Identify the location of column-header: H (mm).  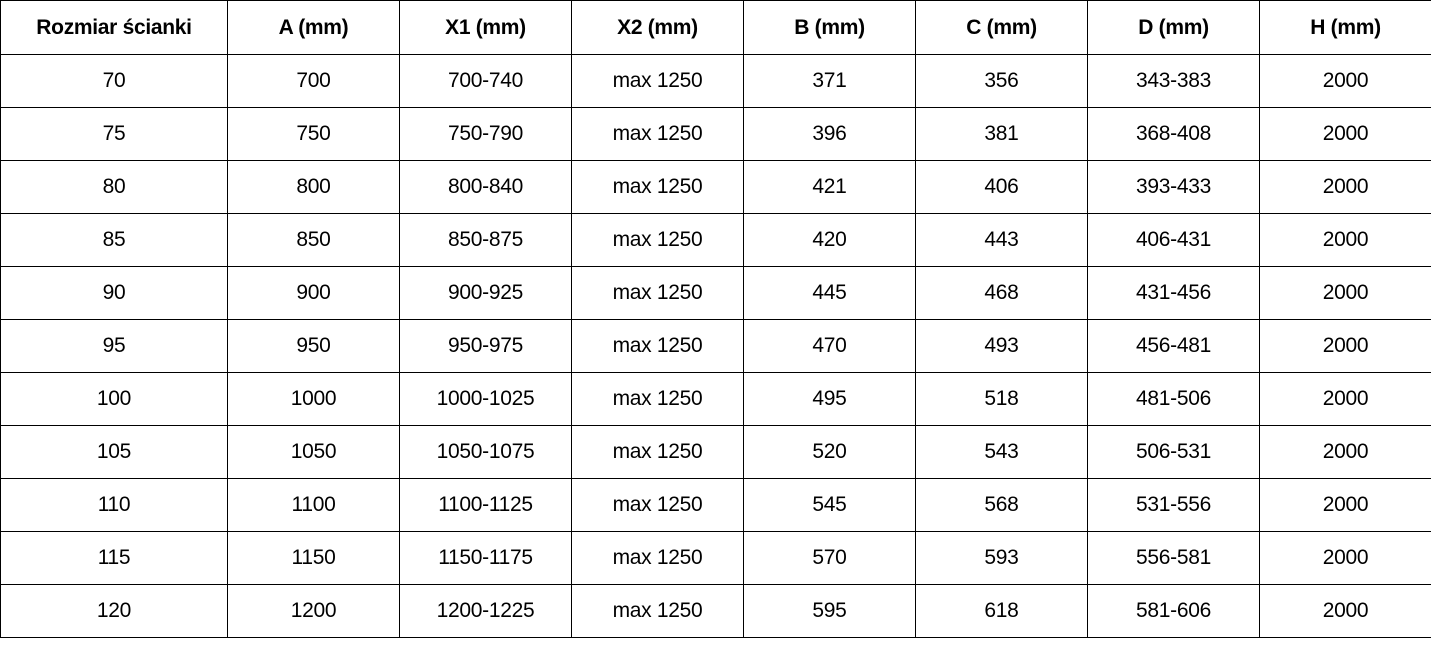
(1345, 27).